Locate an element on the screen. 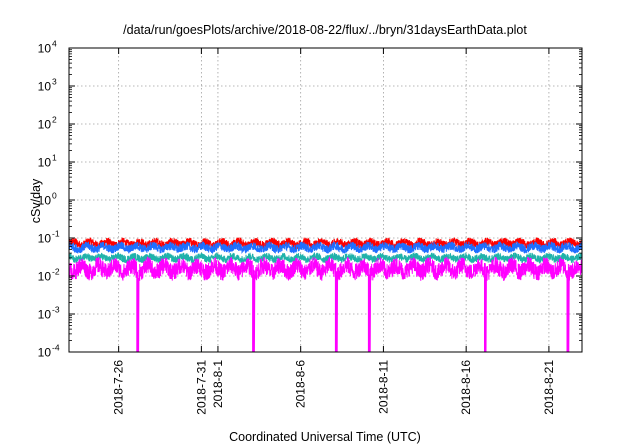  y-tick-exponent: 2 is located at coordinates (54, 120).